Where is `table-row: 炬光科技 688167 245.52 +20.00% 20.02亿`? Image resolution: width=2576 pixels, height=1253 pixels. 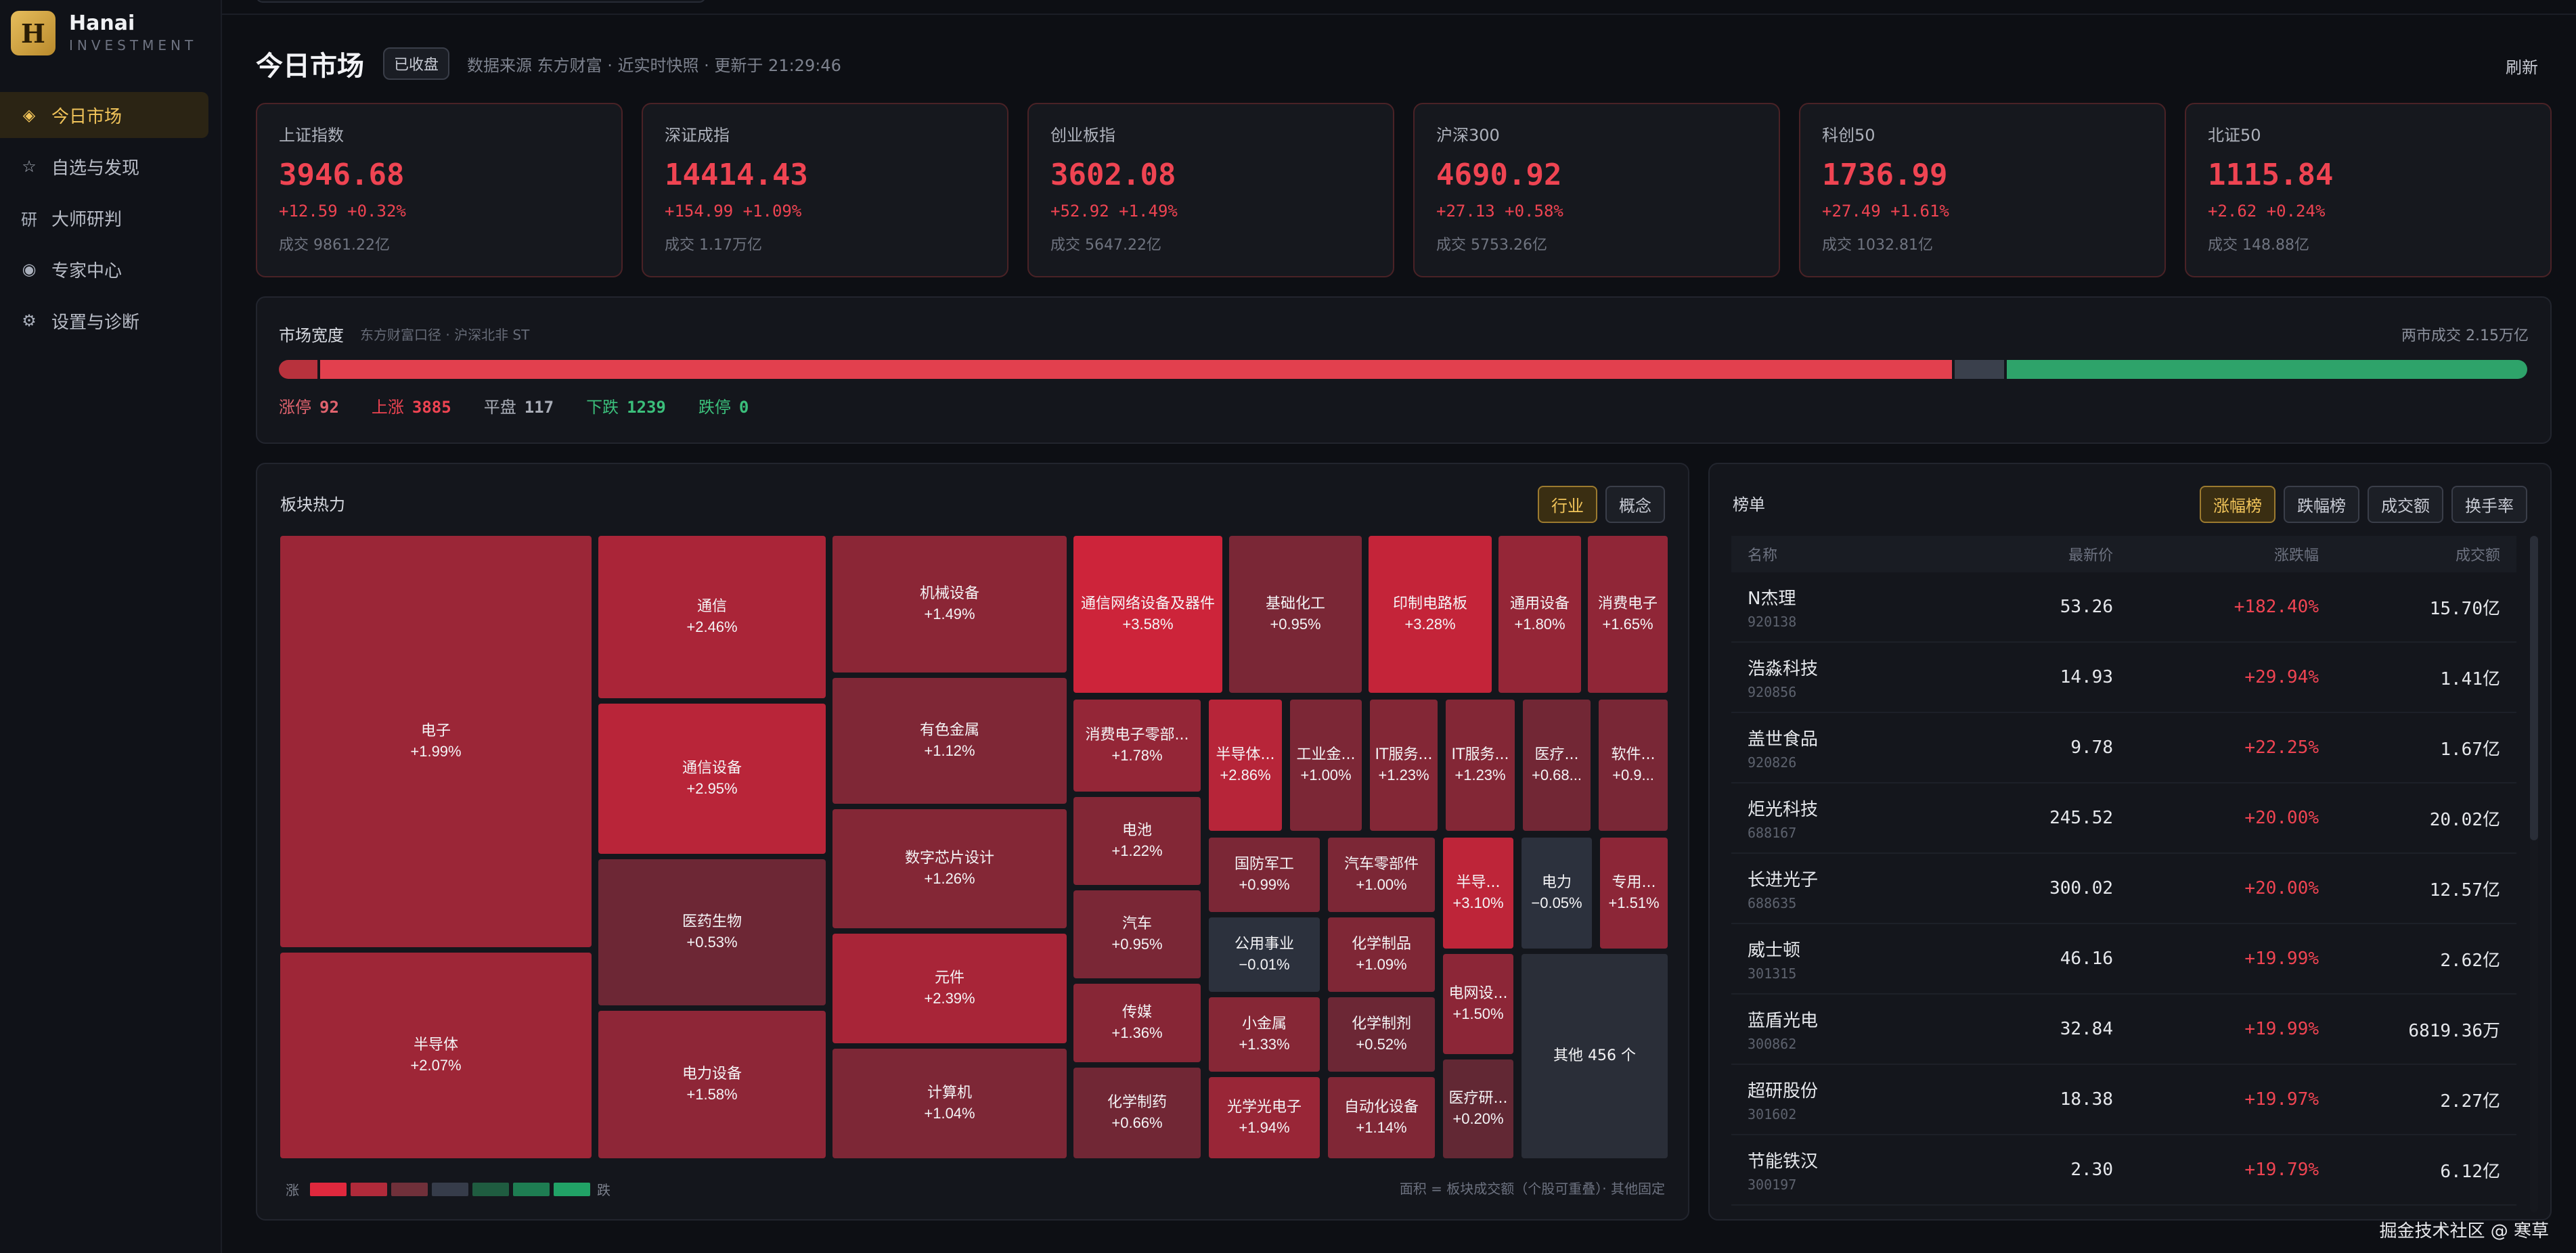 table-row: 炬光科技 688167 245.52 +20.00% 20.02亿 is located at coordinates (2123, 818).